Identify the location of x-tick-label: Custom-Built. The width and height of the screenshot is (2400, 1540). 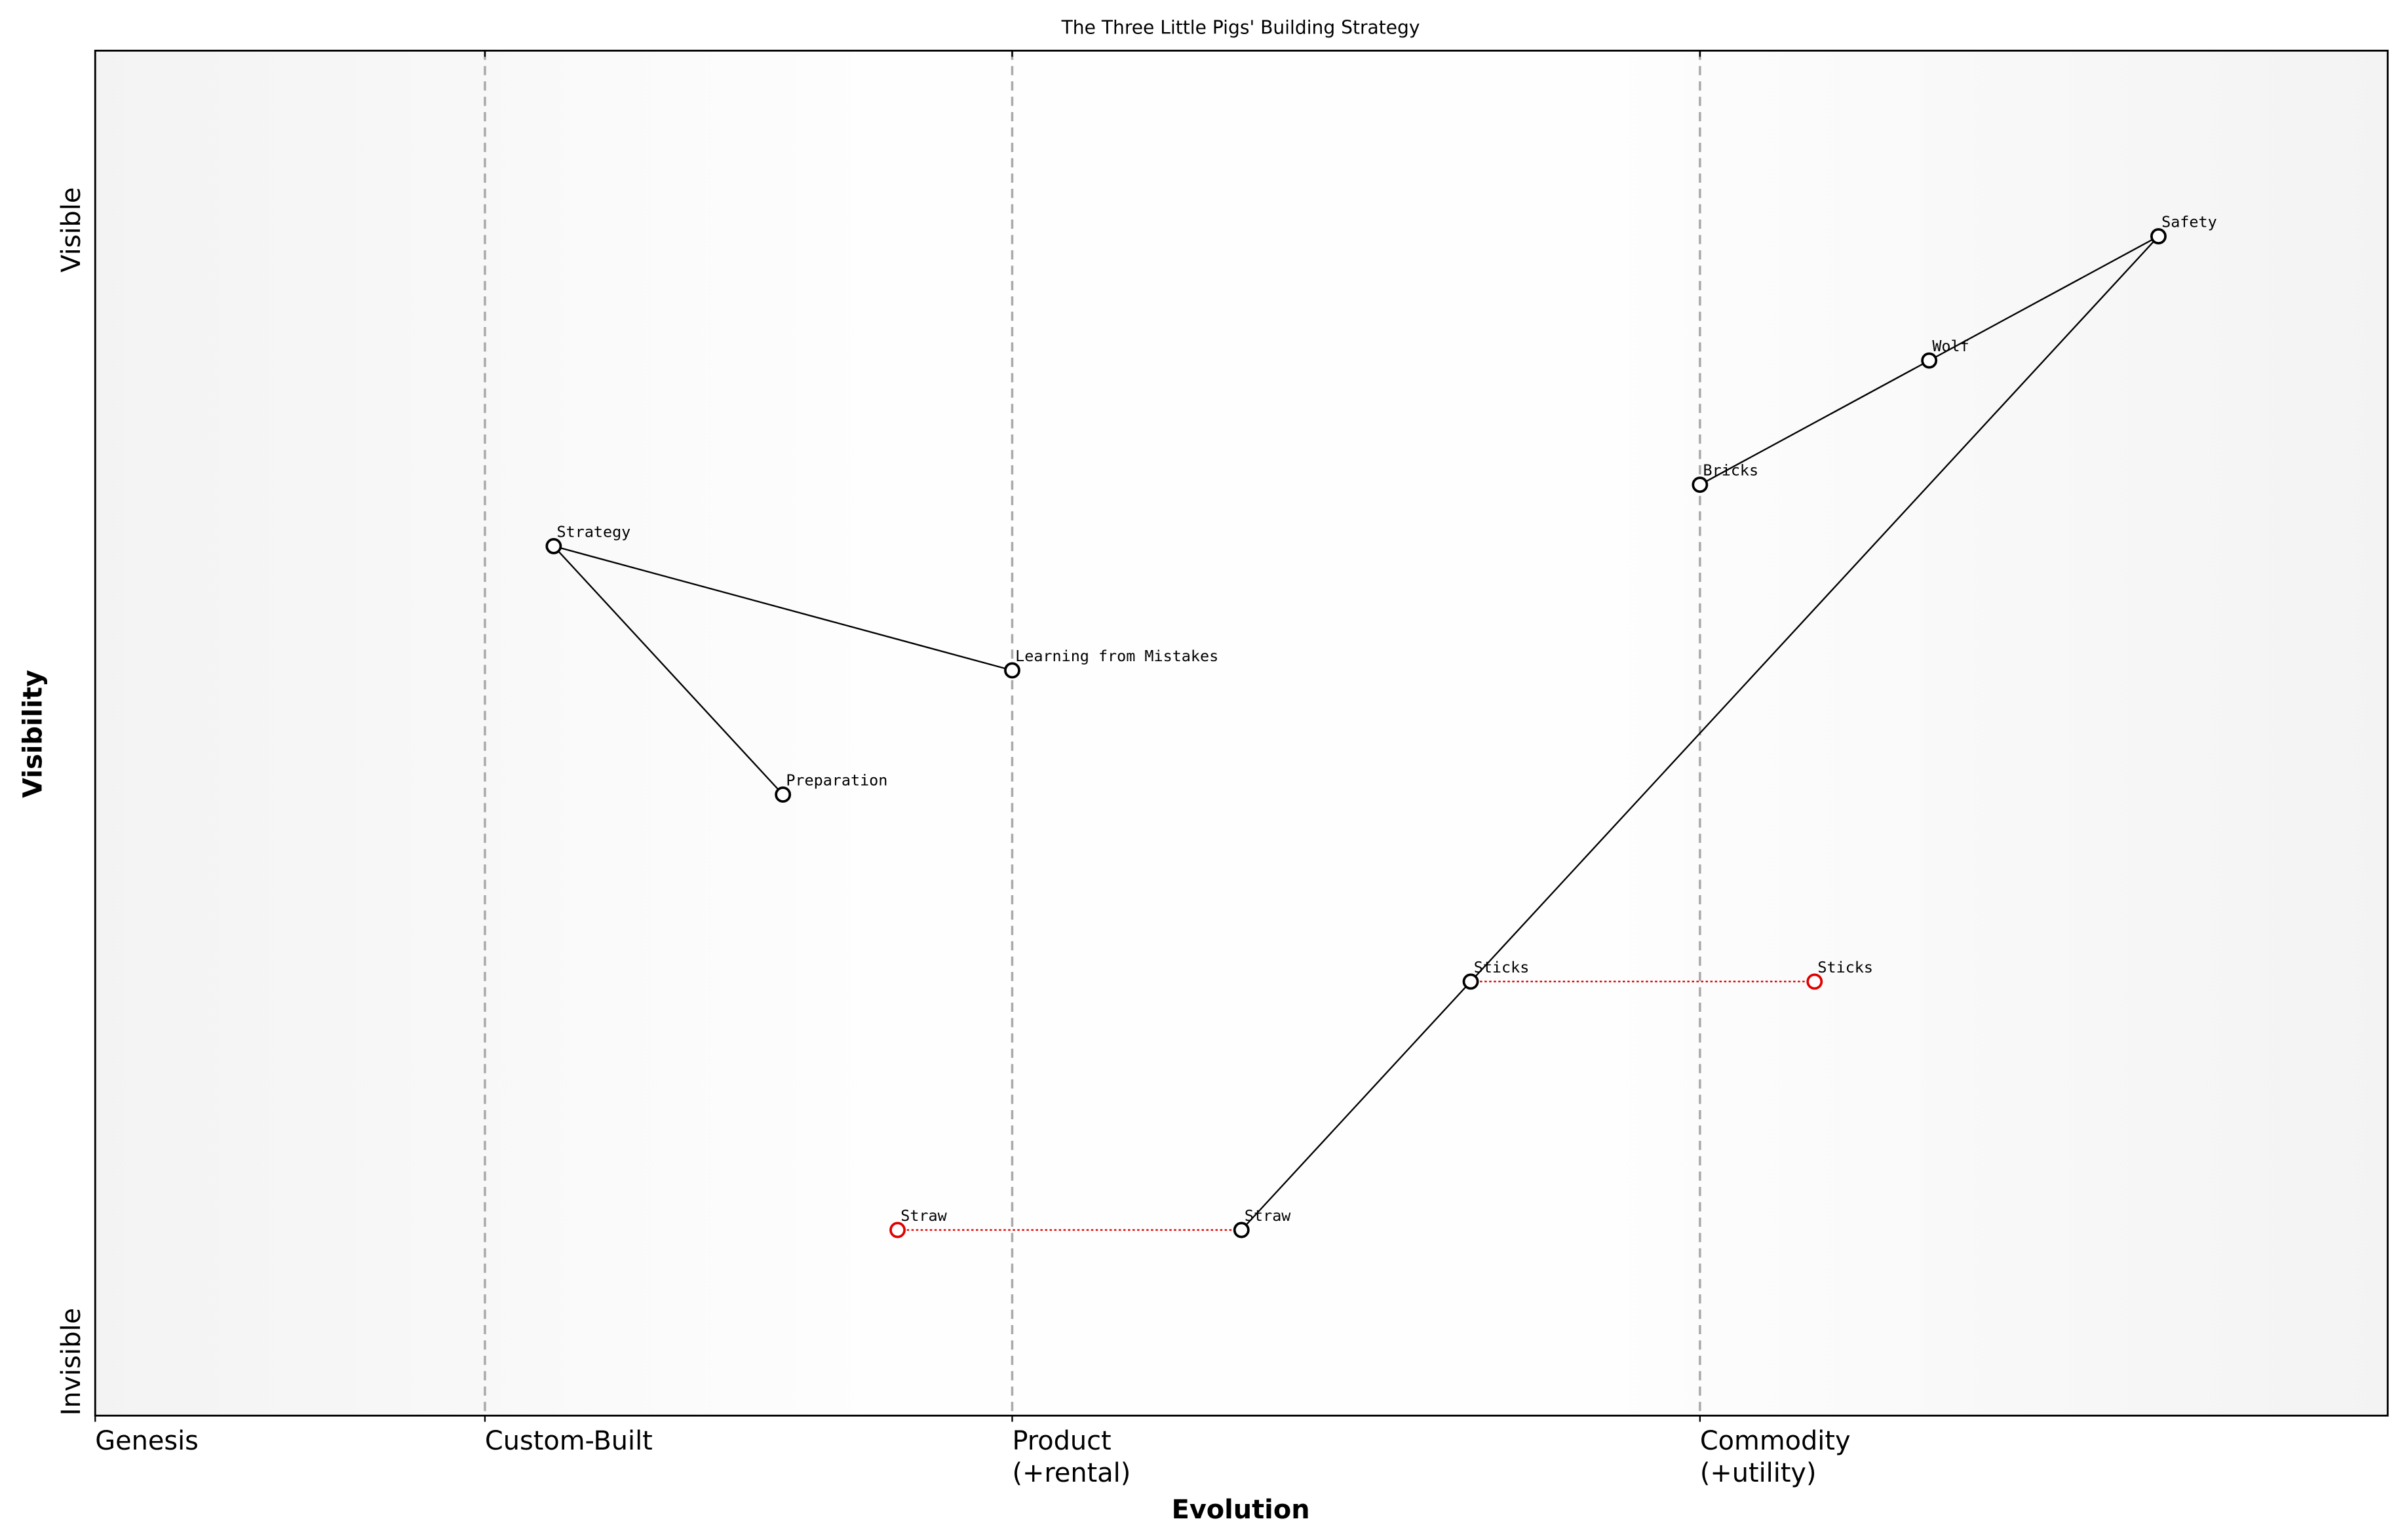
(569, 1441).